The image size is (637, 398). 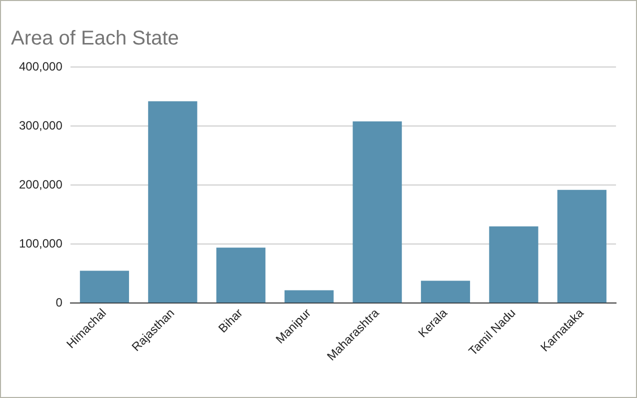 I want to click on y-tick-label: 200,000, so click(x=40, y=184).